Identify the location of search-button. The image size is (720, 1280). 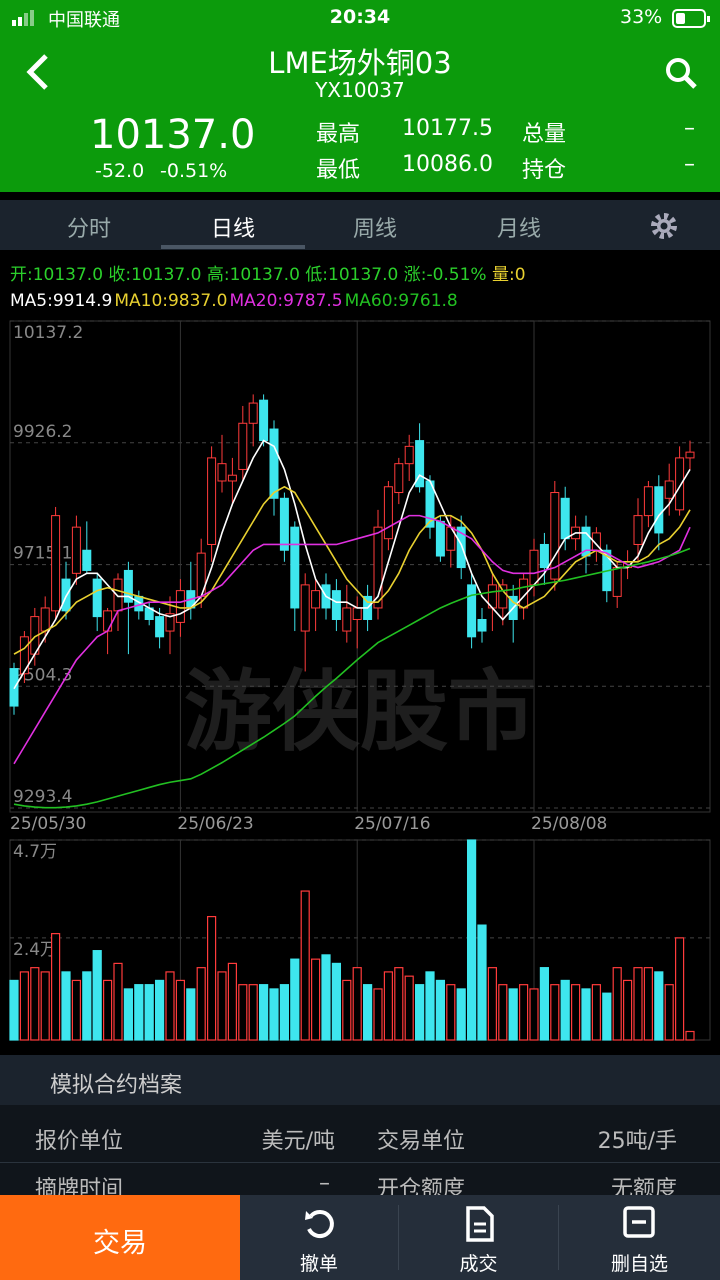
(682, 74).